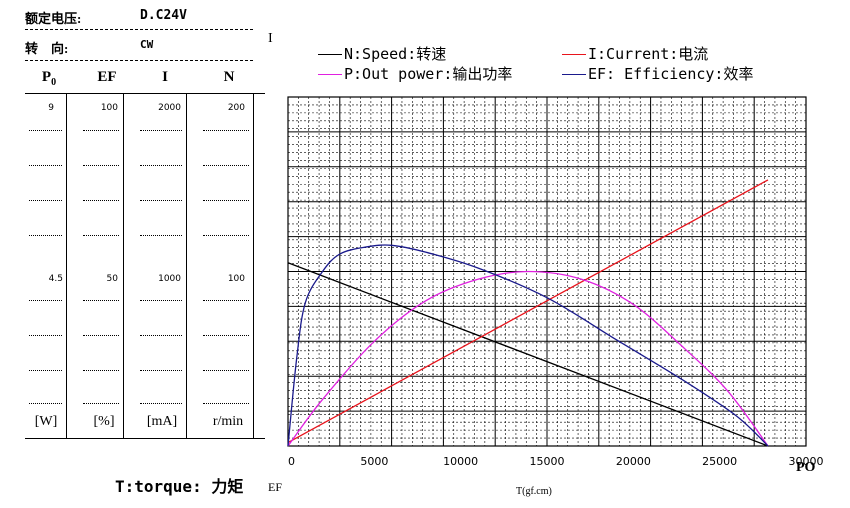 This screenshot has width=850, height=508. I want to click on table-bottom-rule, so click(145, 438).